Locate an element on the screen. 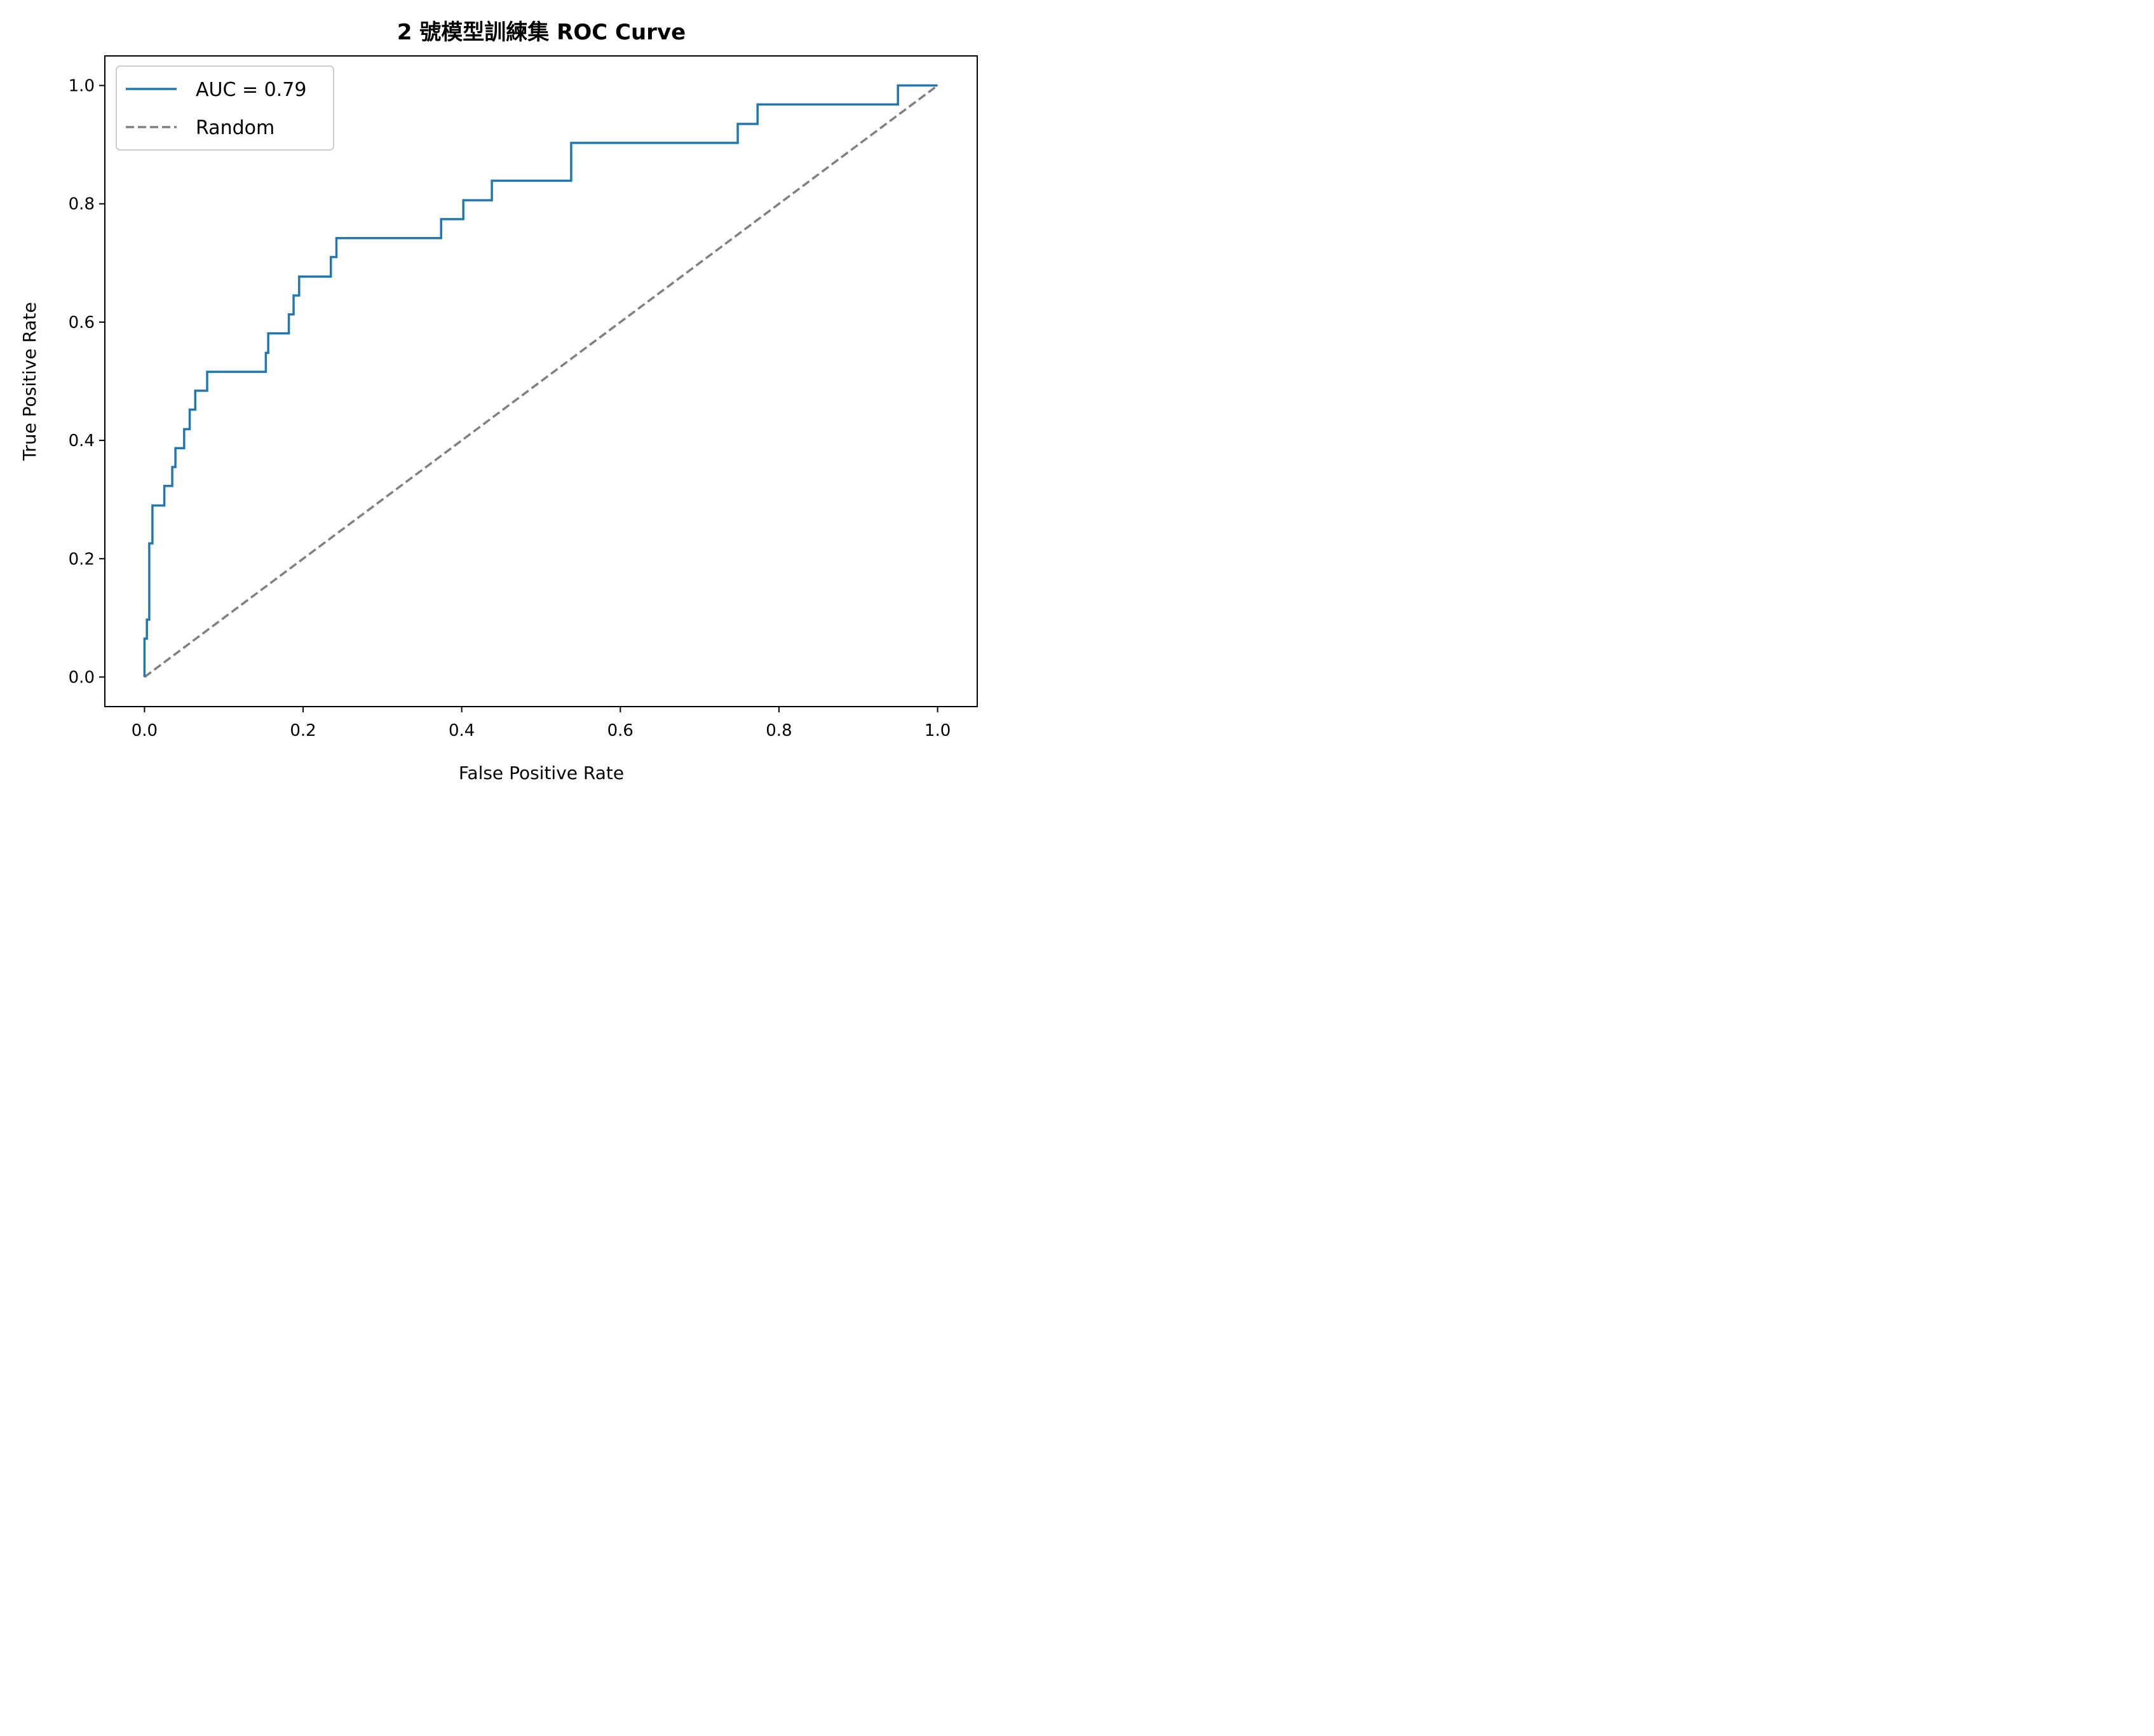 This screenshot has height=1736, width=2154. y-tick-label: 0.4 is located at coordinates (82, 441).